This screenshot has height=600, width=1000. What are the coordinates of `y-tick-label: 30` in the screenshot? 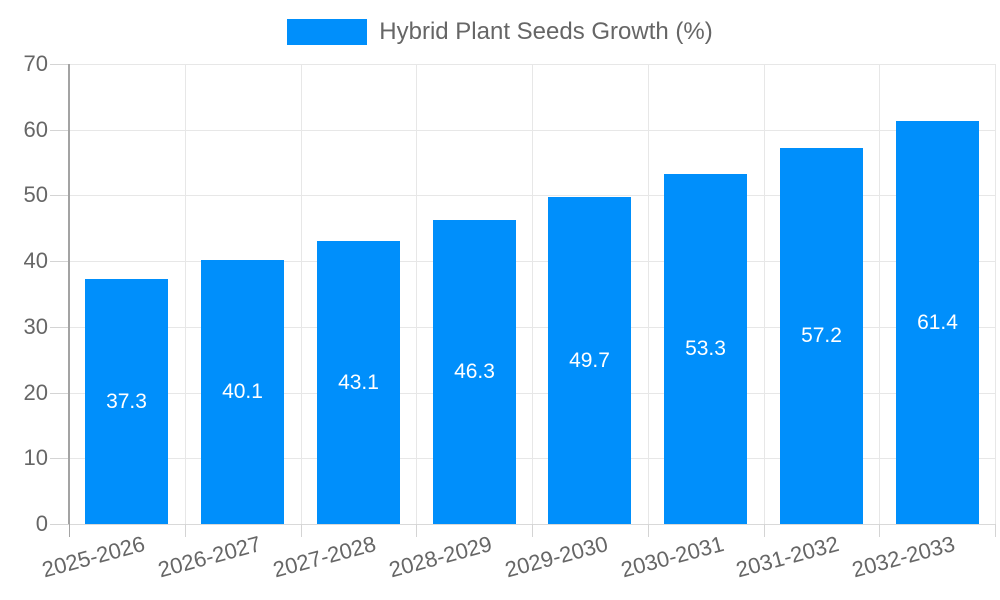 It's located at (35, 326).